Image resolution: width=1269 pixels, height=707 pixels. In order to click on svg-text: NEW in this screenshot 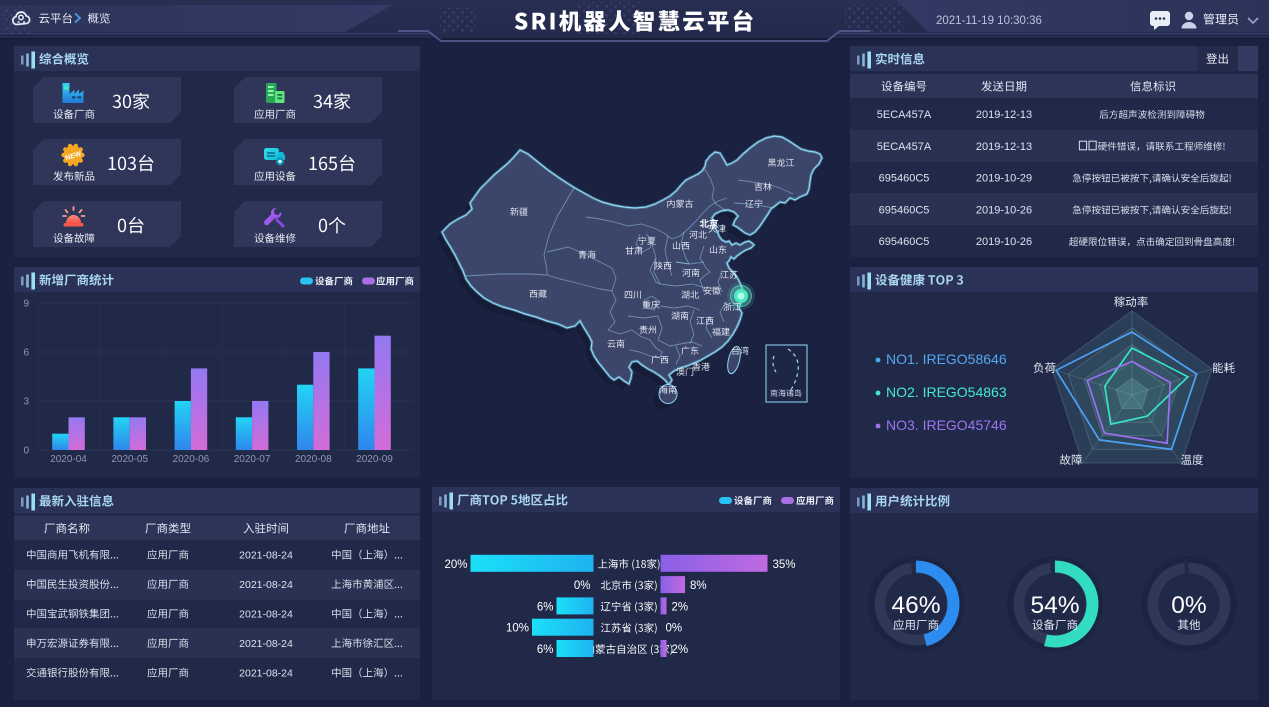, I will do `click(74, 156)`.